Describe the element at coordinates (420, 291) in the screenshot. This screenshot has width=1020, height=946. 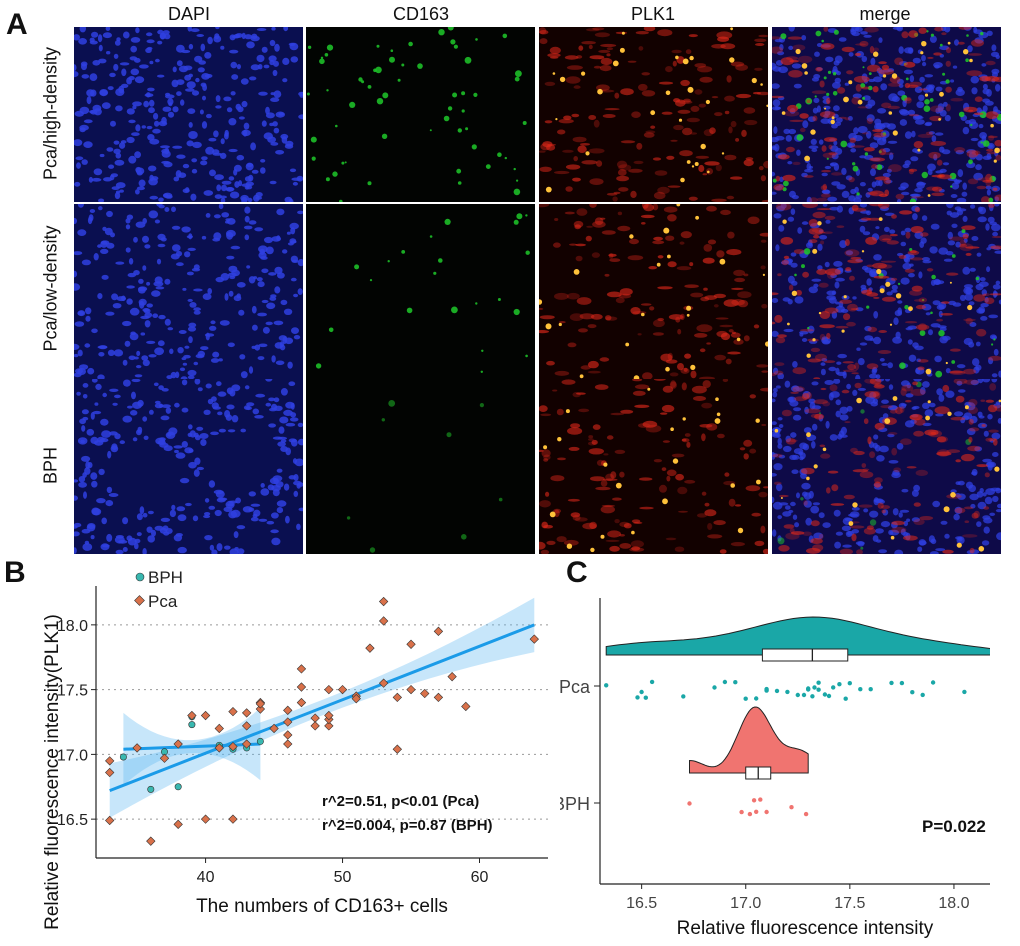
I see `micrograph-pca-low-density-cd163` at that location.